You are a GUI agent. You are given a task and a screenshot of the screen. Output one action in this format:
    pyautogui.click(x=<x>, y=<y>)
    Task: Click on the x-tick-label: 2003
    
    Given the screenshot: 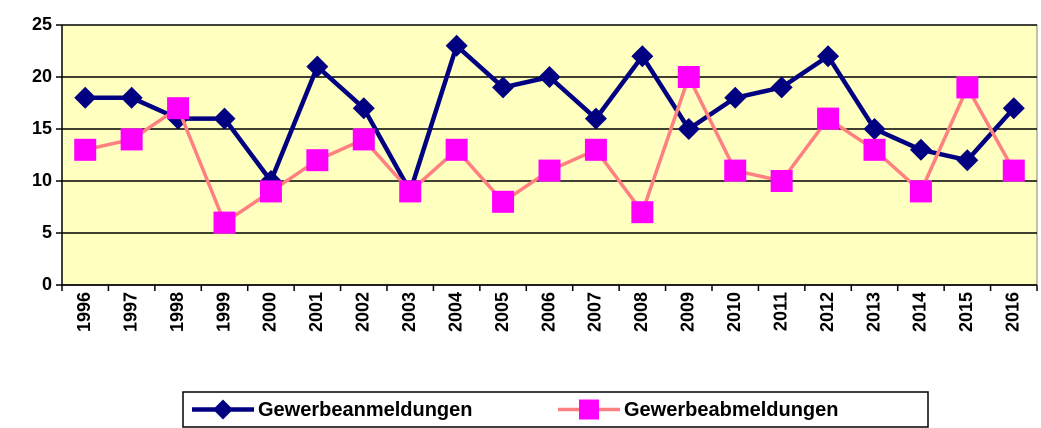 What is the action you would take?
    pyautogui.click(x=409, y=312)
    